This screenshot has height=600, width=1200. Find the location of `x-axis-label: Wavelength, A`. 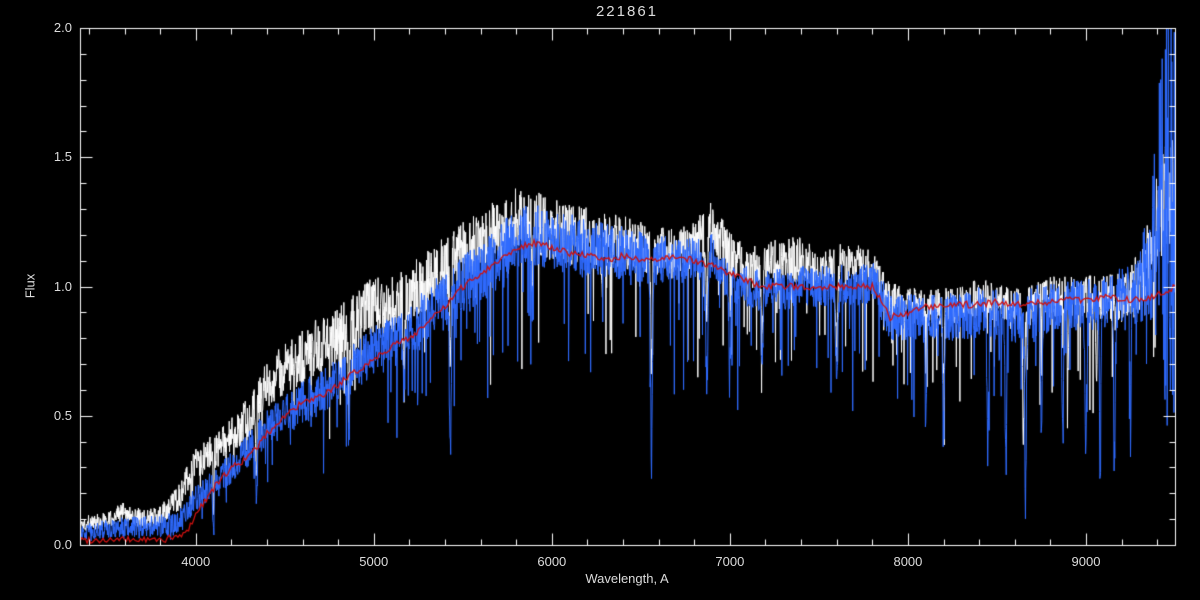

x-axis-label: Wavelength, A is located at coordinates (627, 578).